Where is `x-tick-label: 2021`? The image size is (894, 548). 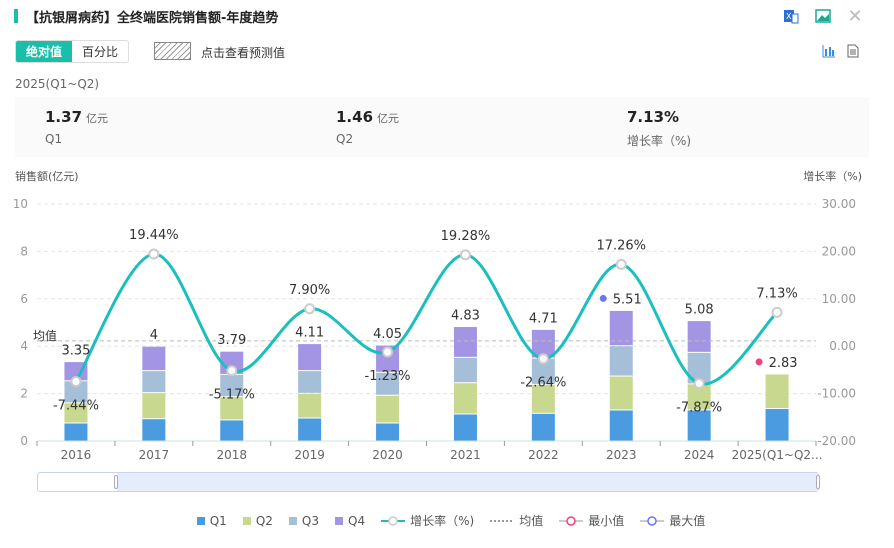 x-tick-label: 2021 is located at coordinates (465, 455).